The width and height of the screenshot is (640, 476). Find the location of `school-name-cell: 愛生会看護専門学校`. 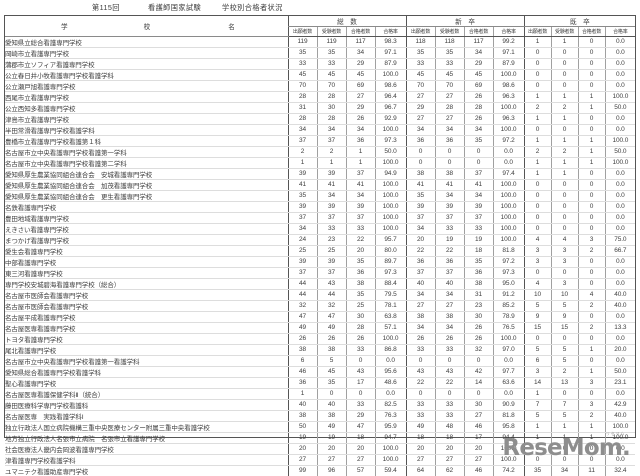

school-name-cell: 愛生会看護専門学校 is located at coordinates (146, 251).